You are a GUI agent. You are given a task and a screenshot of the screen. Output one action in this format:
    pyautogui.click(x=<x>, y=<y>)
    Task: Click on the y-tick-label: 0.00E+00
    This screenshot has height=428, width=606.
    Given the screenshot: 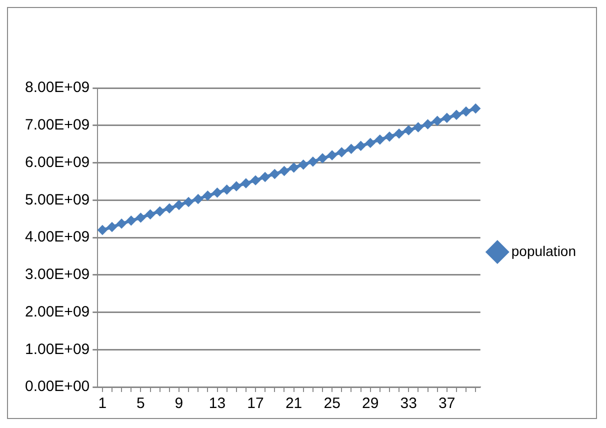 What is the action you would take?
    pyautogui.click(x=57, y=387)
    